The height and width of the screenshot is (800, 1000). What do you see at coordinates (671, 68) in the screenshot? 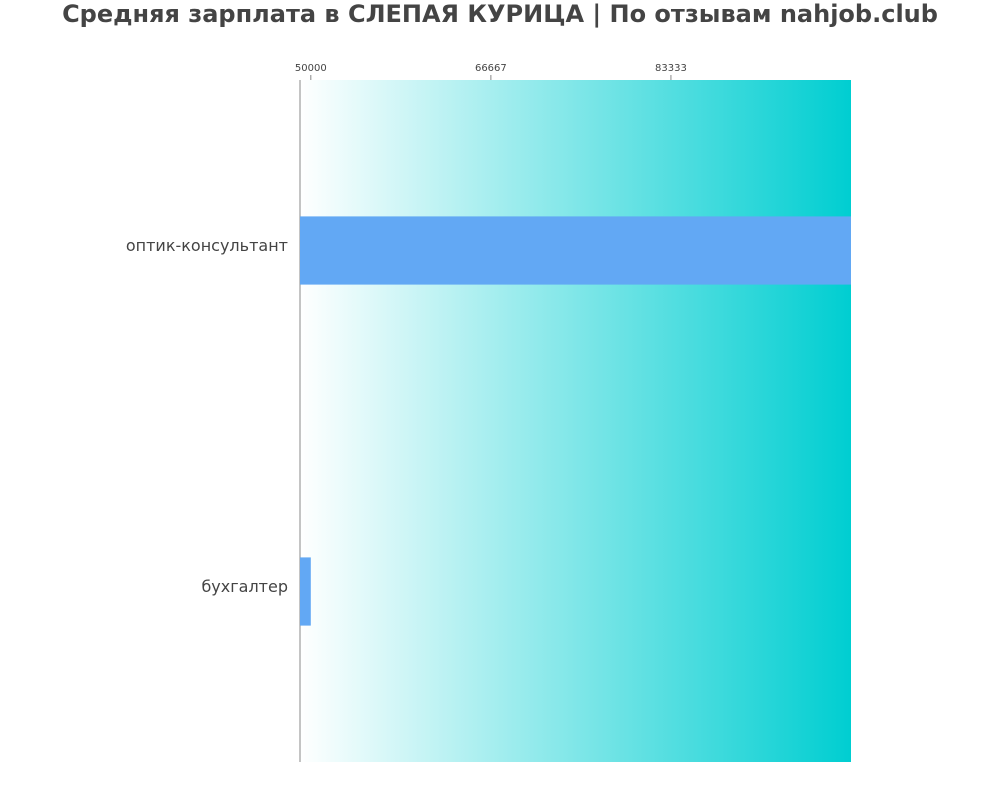
I see `x-tick-label: 83333` at bounding box center [671, 68].